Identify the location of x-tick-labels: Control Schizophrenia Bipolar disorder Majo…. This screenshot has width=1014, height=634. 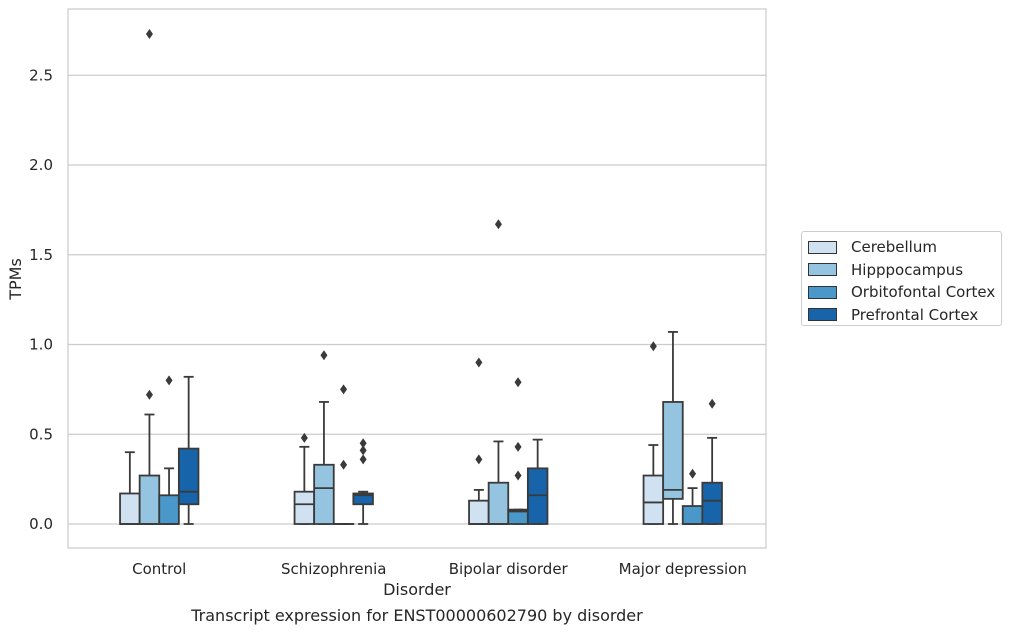
(439, 569).